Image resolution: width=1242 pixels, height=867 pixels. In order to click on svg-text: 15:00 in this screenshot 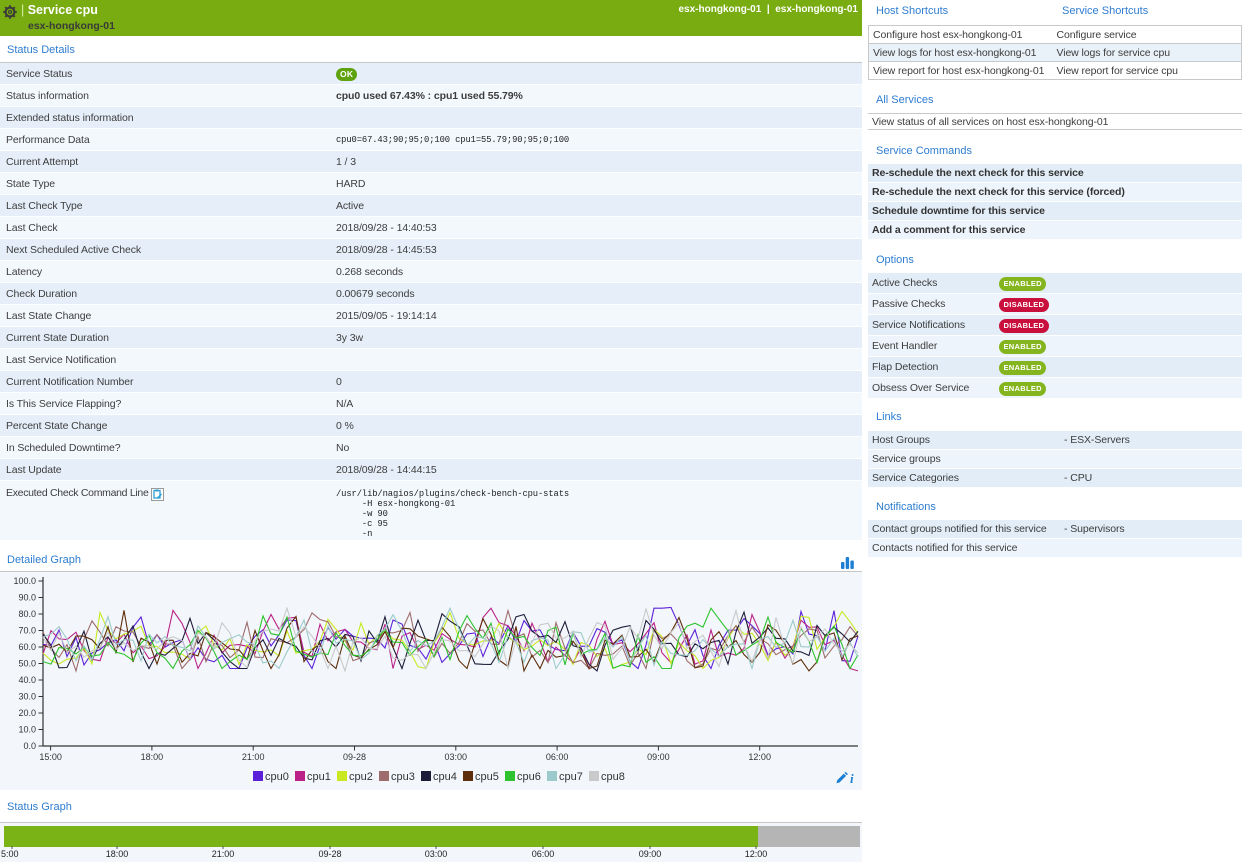, I will do `click(50, 757)`.